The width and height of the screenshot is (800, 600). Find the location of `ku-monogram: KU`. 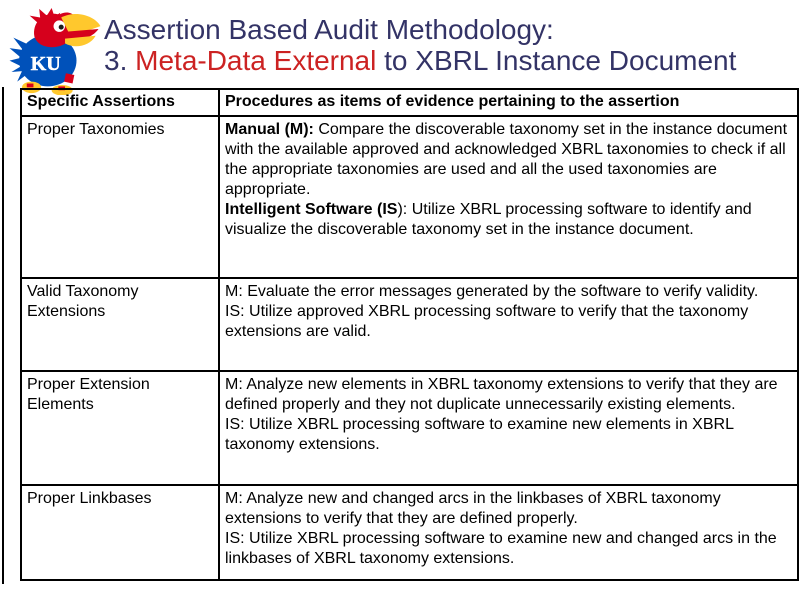

ku-monogram: KU is located at coordinates (46, 64).